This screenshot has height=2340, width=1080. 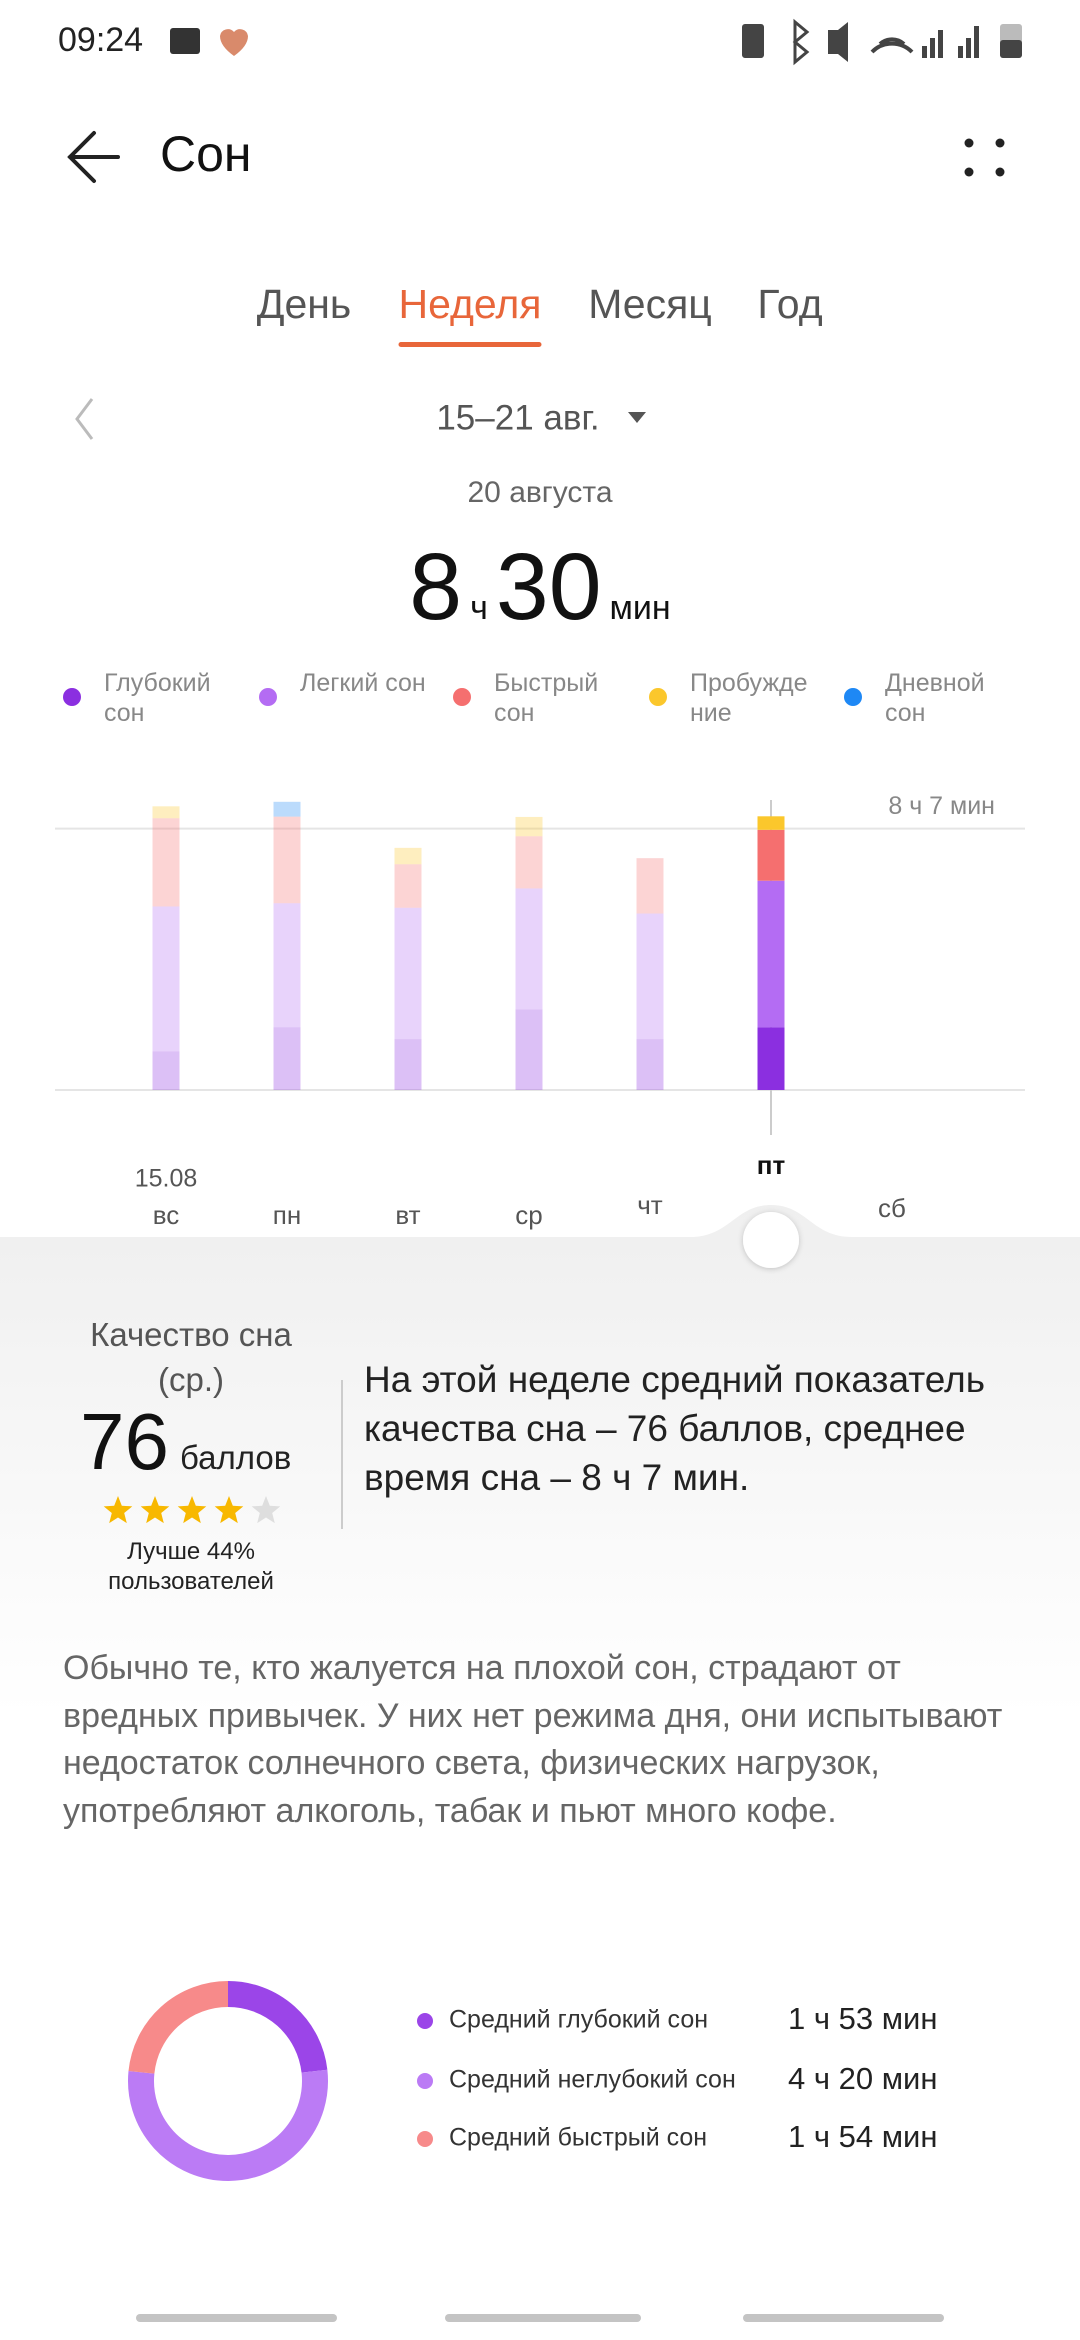 What do you see at coordinates (191, 1566) in the screenshot?
I see `quality-comparison: Лучше 44% пользователей` at bounding box center [191, 1566].